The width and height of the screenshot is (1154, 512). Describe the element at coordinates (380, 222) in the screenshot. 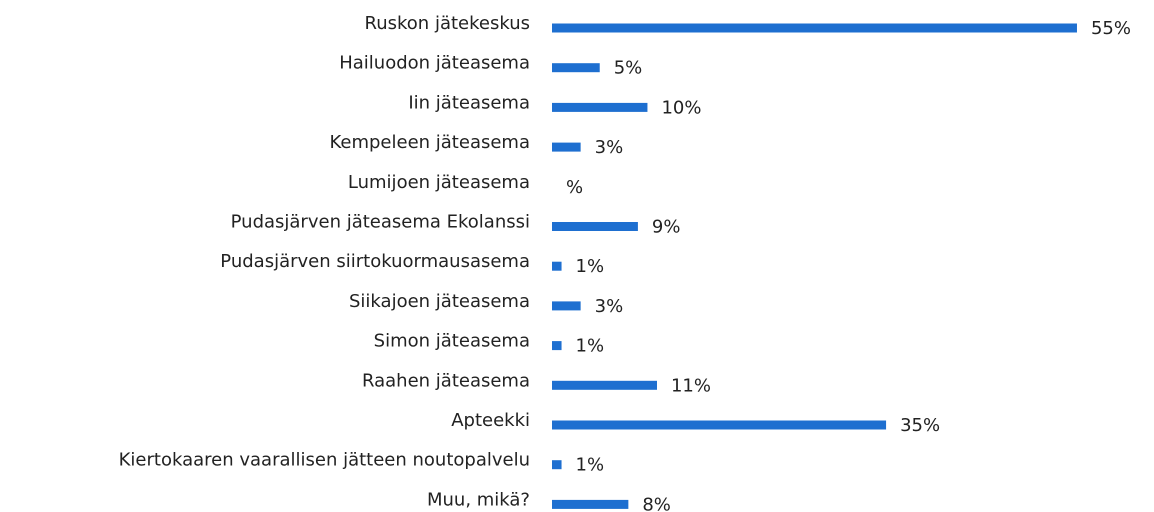

I see `category-label: Pudasjärven jäteasema Ekolanssi` at that location.